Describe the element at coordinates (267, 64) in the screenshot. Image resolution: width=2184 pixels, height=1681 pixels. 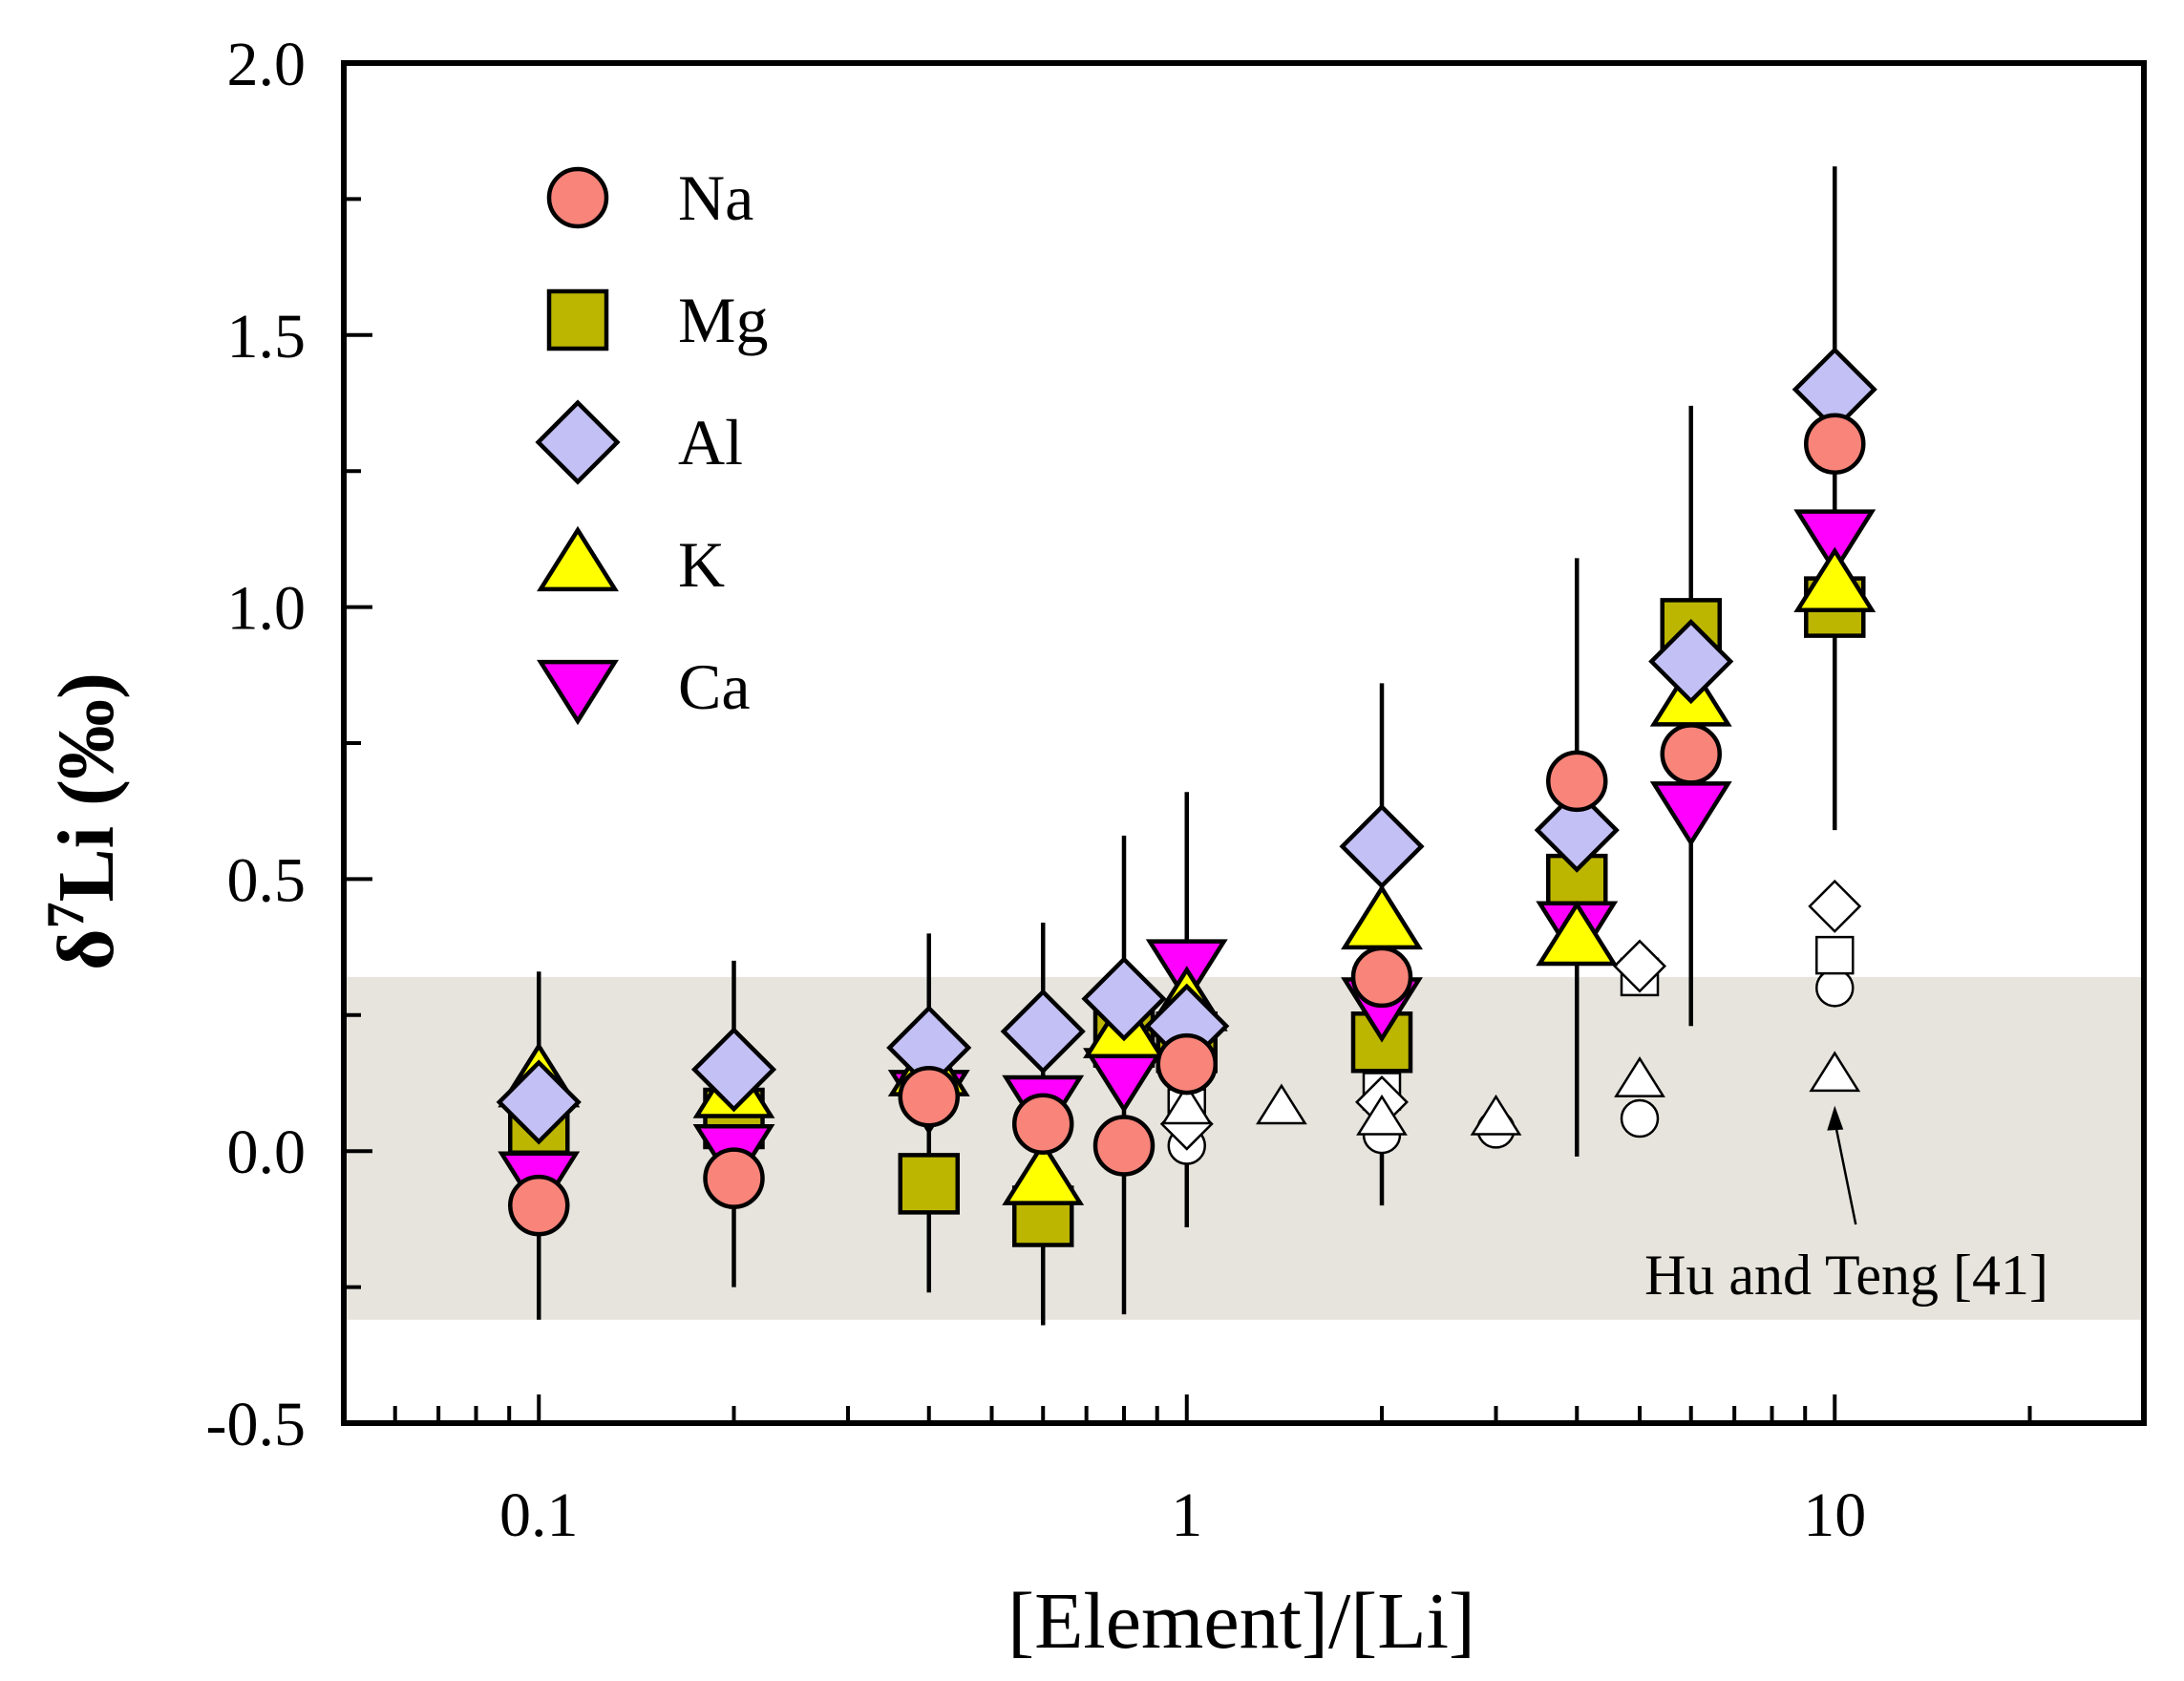
I see `y-tick-label: 2.0` at that location.